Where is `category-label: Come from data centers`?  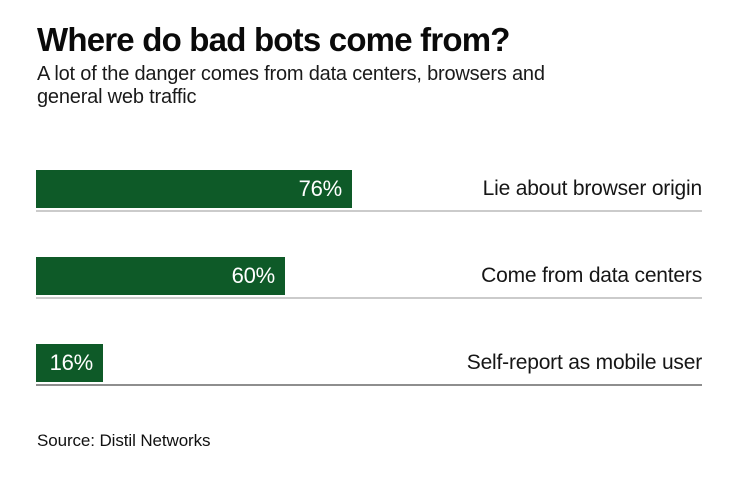
category-label: Come from data centers is located at coordinates (591, 275).